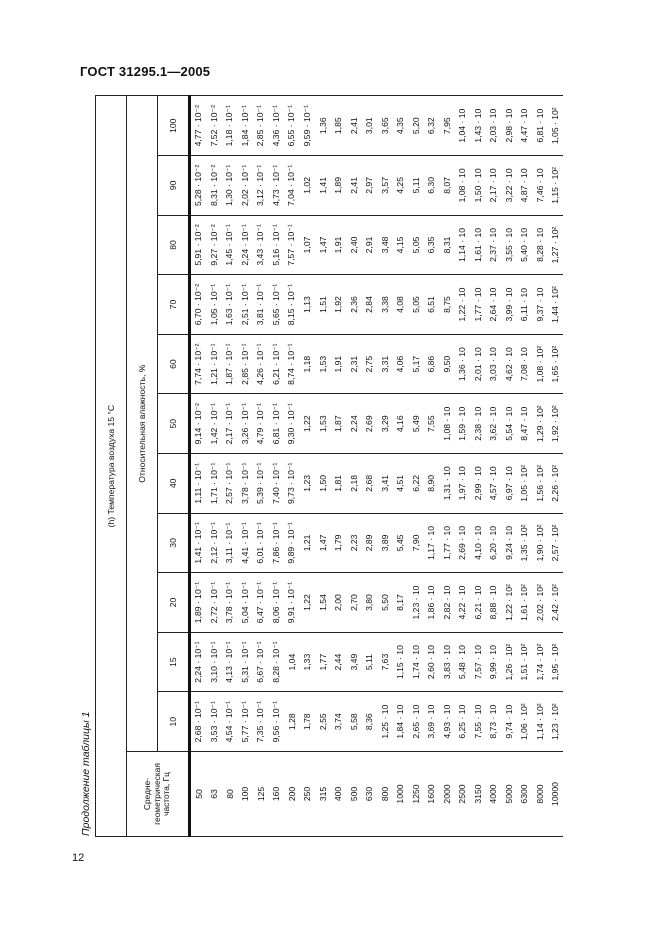  I want to click on humidity-column-header: 10, so click(173, 721).